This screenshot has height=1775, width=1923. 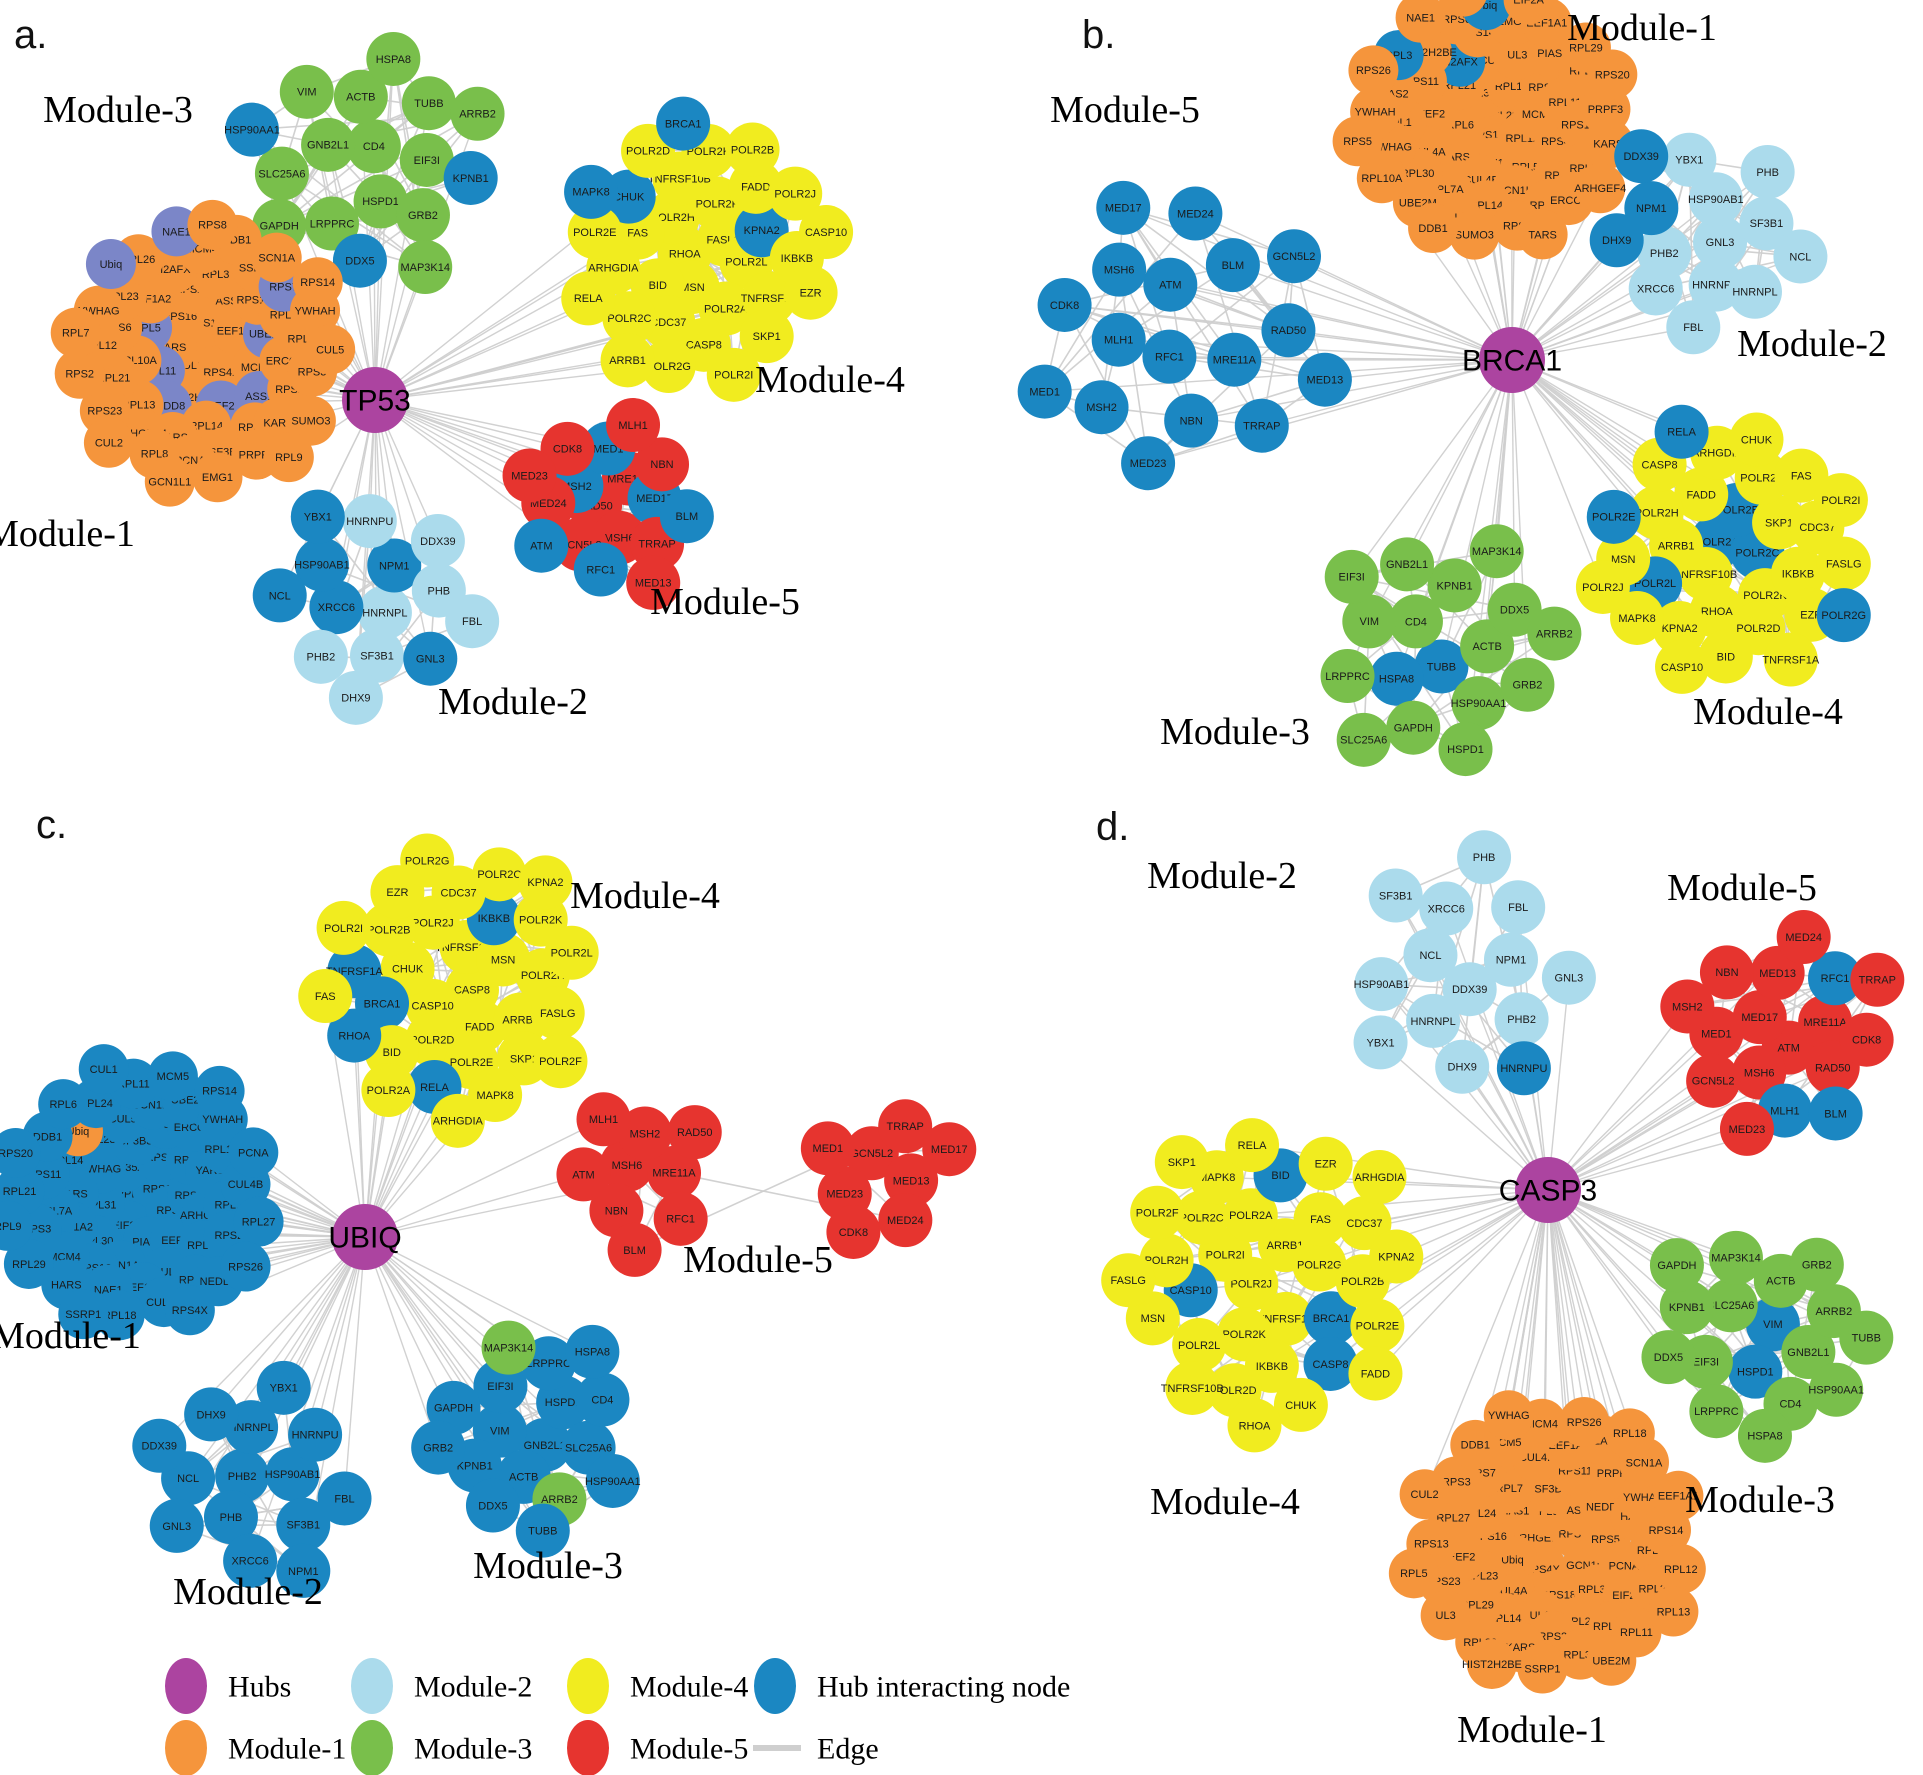 What do you see at coordinates (219, 1090) in the screenshot?
I see `node-rps14: RPS14` at bounding box center [219, 1090].